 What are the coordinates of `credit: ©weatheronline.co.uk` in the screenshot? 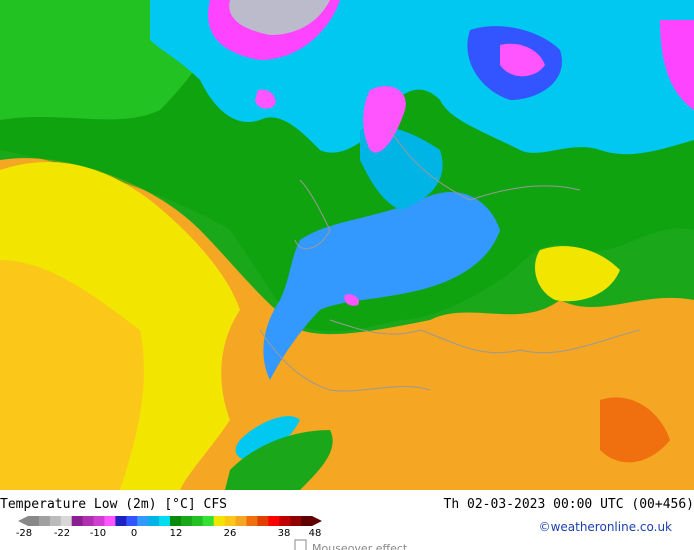 It's located at (605, 527).